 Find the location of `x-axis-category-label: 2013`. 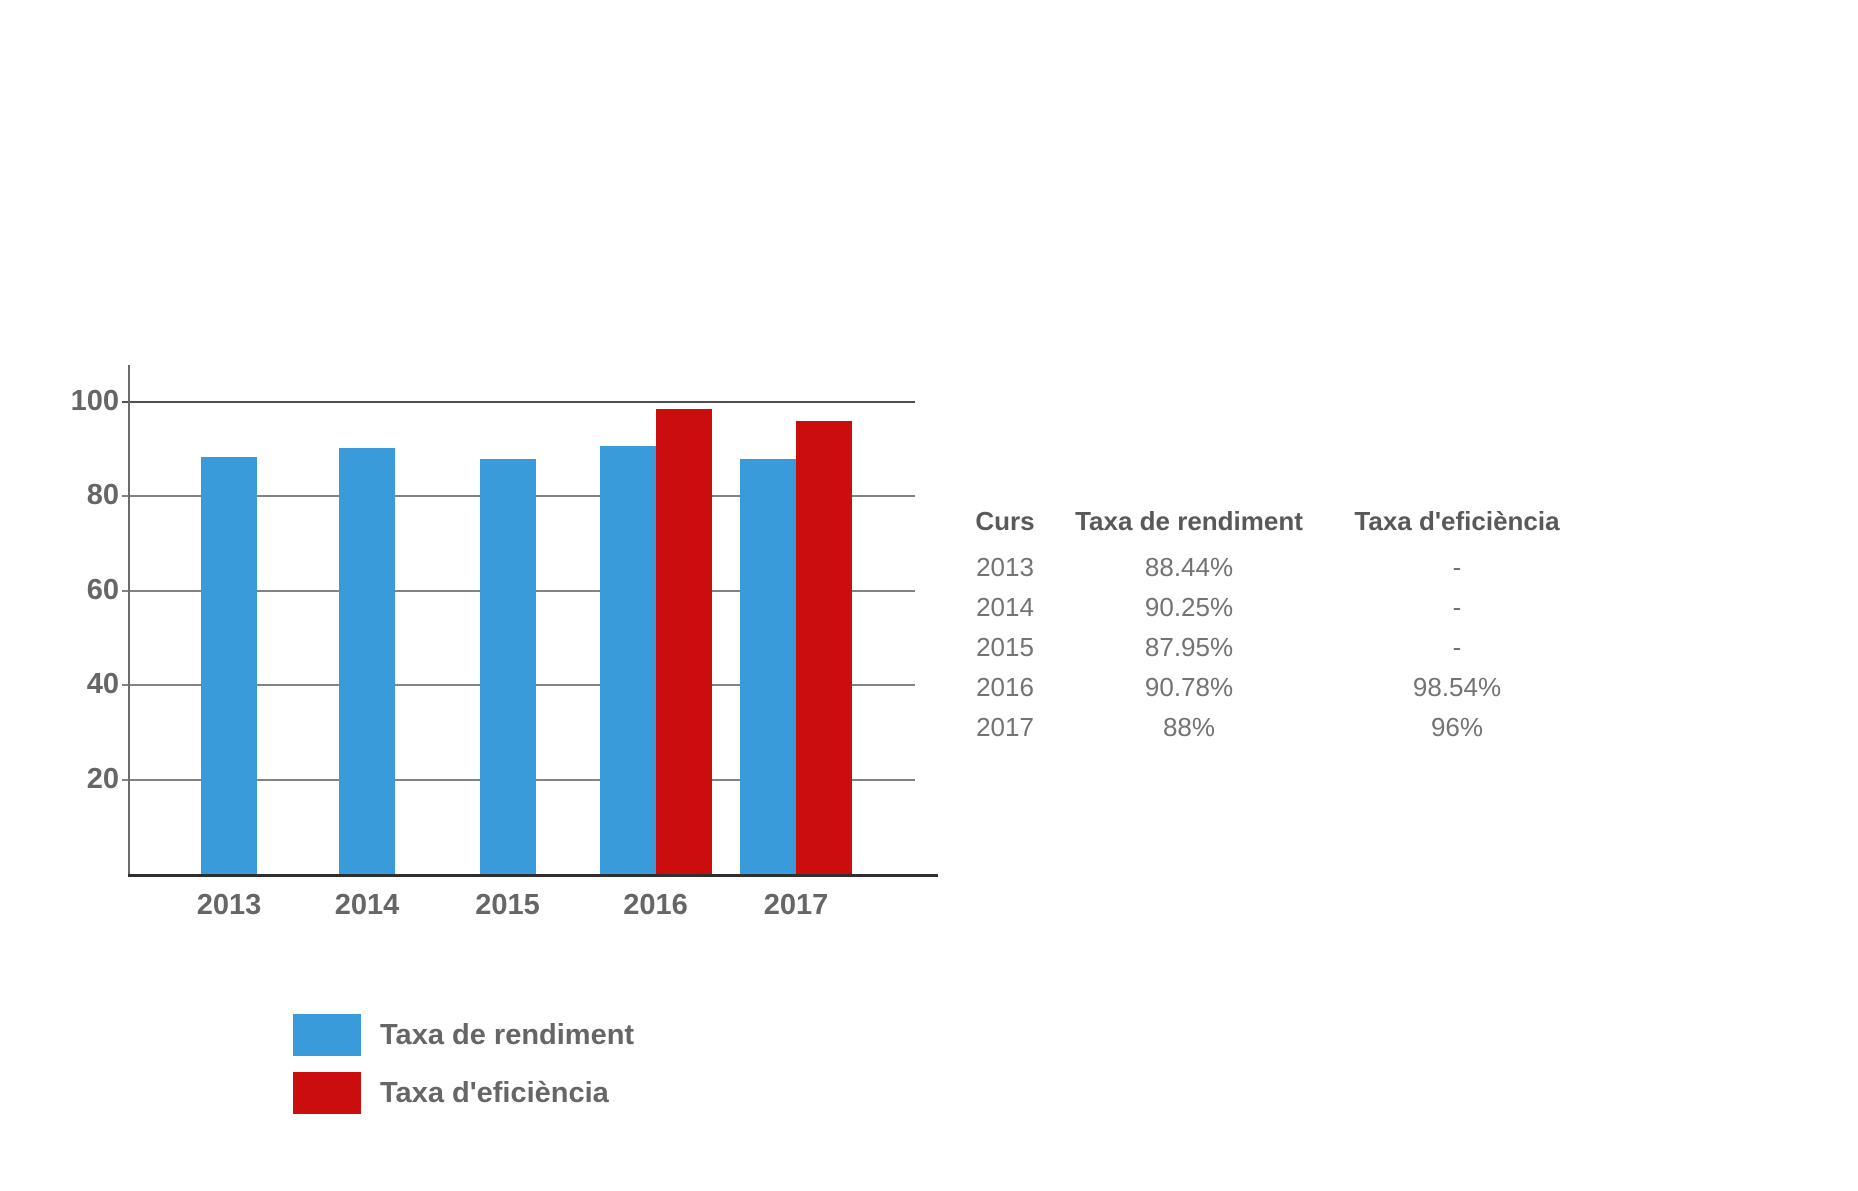

x-axis-category-label: 2013 is located at coordinates (229, 905).